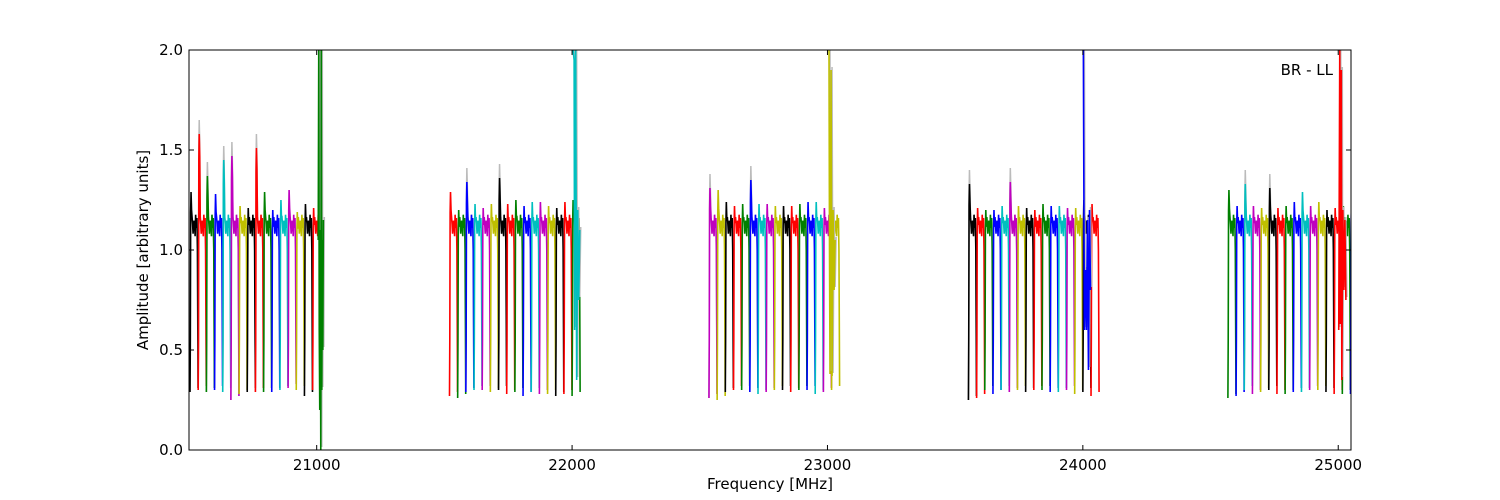 The height and width of the screenshot is (500, 1500). I want to click on y-axis-label: Amplitude [arbitrary units], so click(143, 250).